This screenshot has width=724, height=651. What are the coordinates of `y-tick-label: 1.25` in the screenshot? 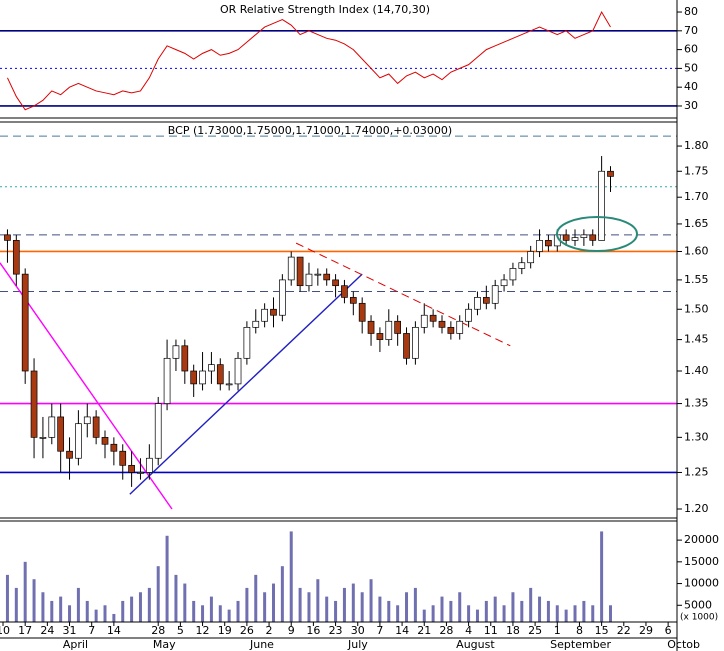 It's located at (696, 471).